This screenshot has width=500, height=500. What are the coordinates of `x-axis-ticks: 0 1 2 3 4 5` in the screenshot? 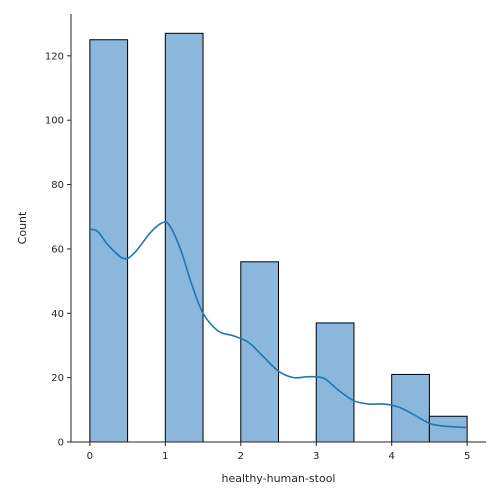 It's located at (278, 452).